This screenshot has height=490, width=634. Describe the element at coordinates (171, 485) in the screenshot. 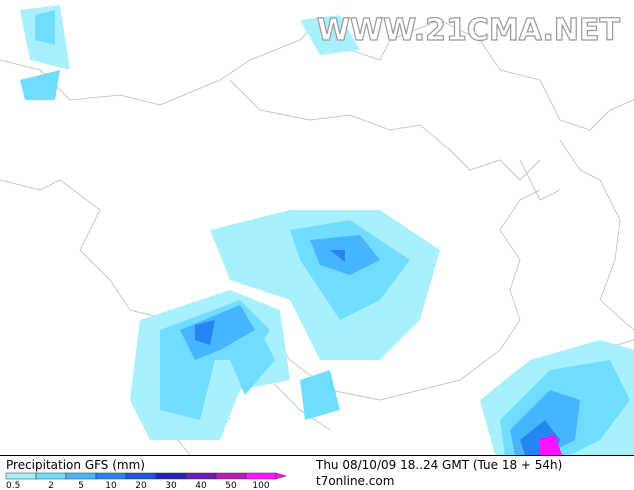

I see `legend-label: 30` at that location.